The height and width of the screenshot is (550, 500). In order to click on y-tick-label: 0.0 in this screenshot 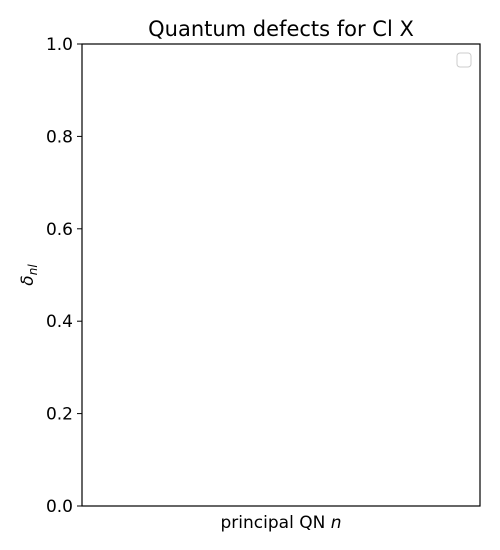, I will do `click(59, 507)`.